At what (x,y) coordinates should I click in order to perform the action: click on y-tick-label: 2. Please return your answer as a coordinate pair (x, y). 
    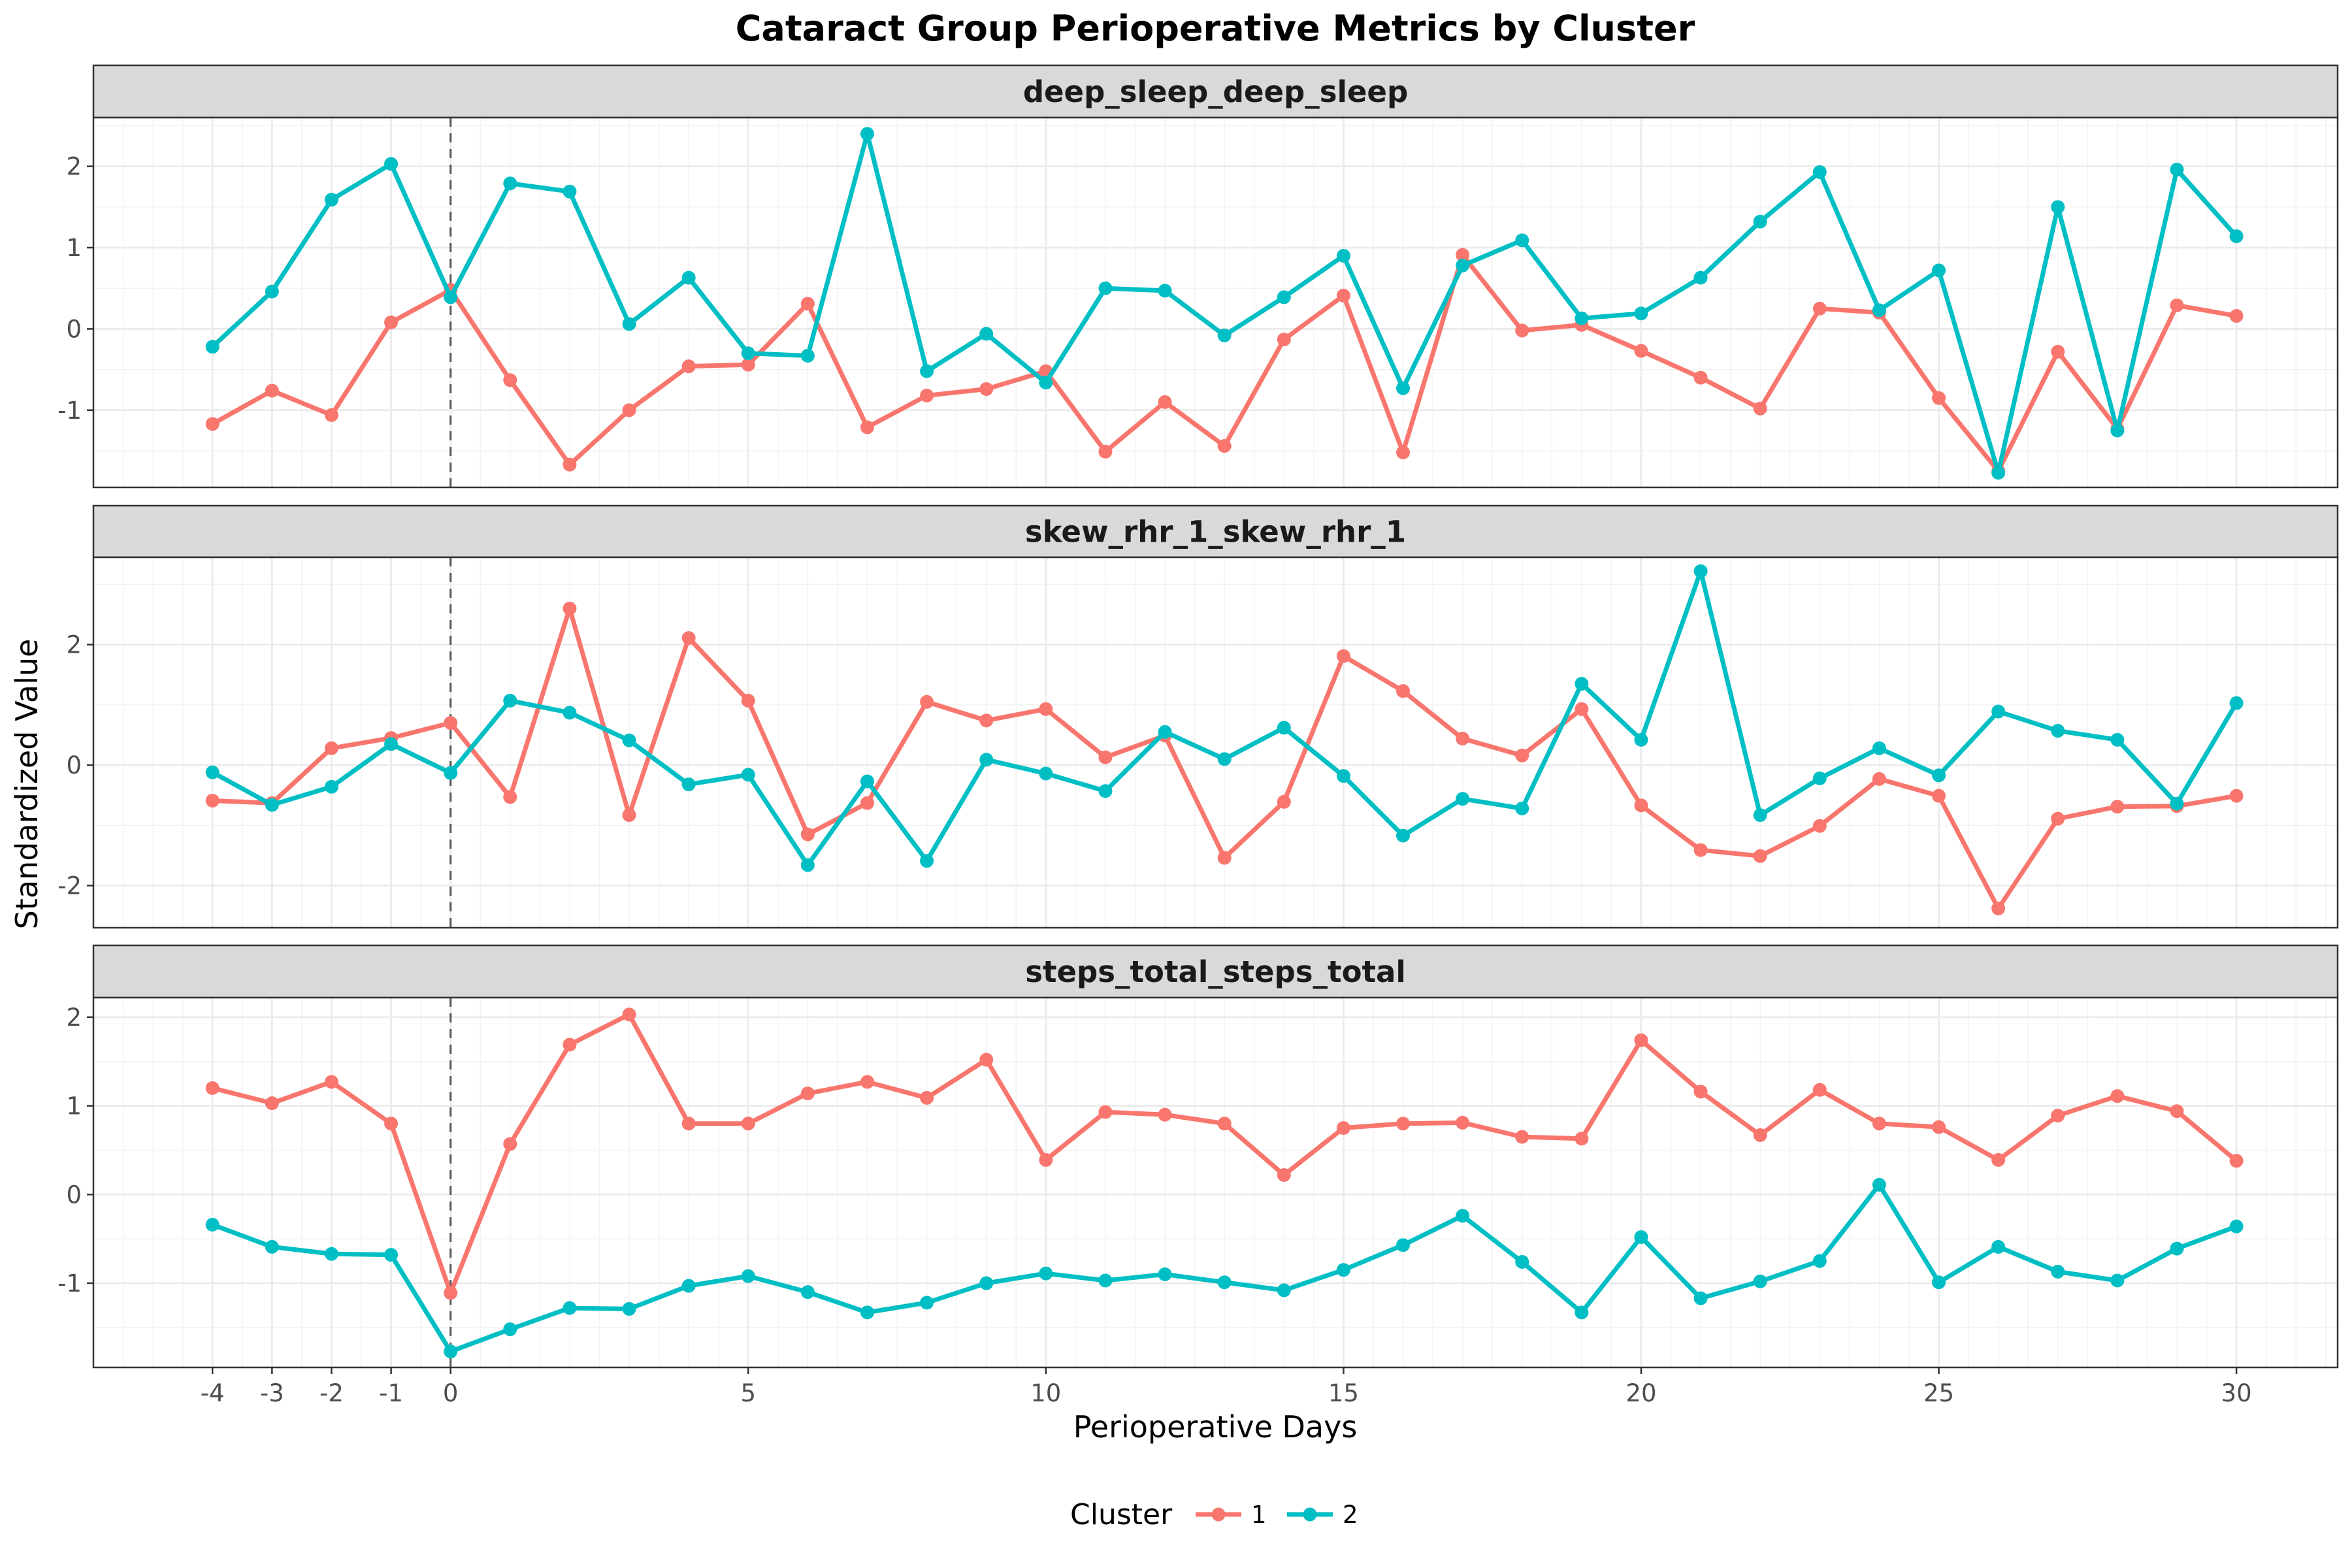
    Looking at the image, I should click on (74, 1018).